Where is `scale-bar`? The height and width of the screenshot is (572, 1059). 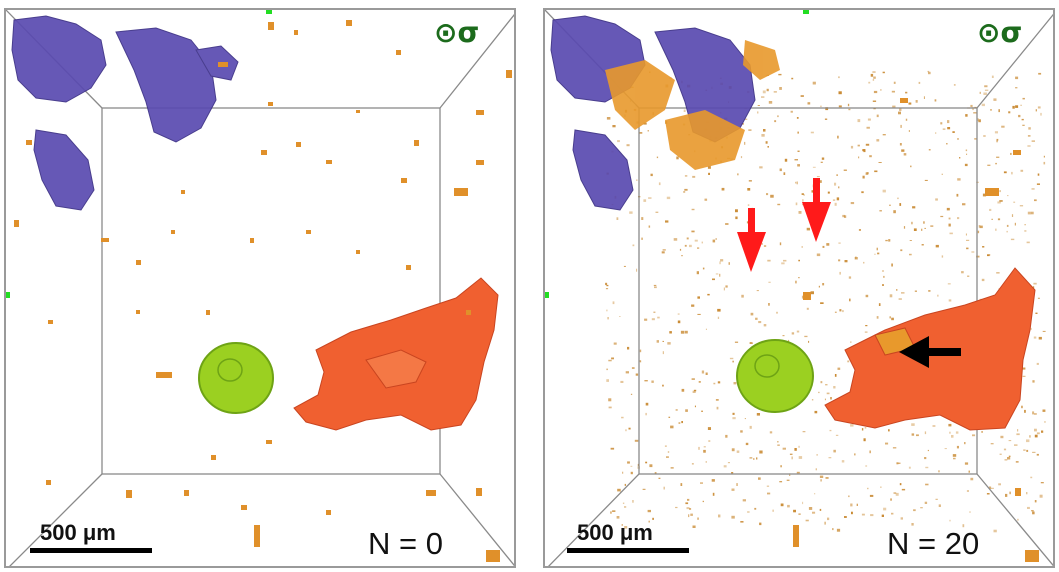
scale-bar is located at coordinates (91, 550).